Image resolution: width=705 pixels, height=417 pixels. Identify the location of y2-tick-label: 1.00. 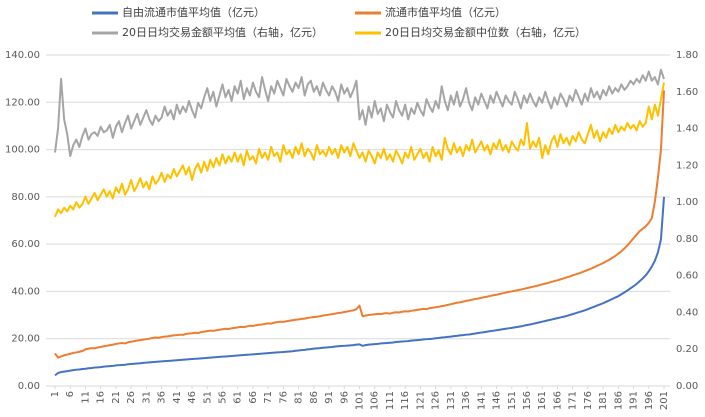
(687, 202).